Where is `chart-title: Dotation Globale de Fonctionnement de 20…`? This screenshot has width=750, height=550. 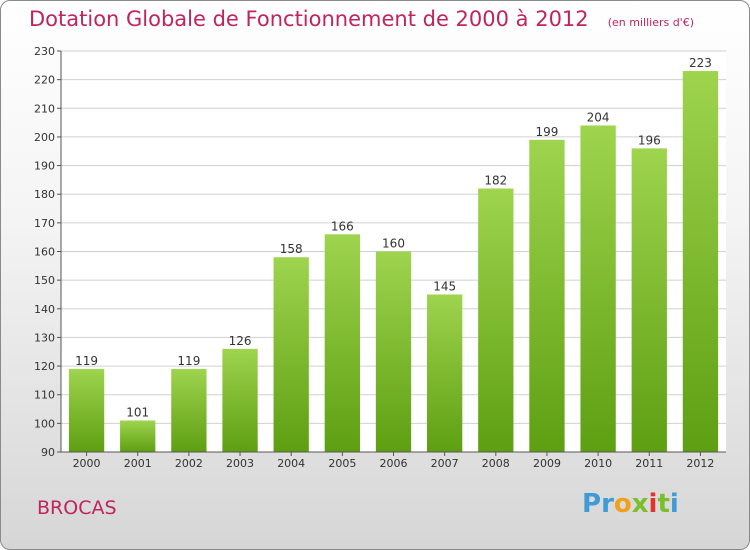
chart-title: Dotation Globale de Fonctionnement de 20… is located at coordinates (309, 19).